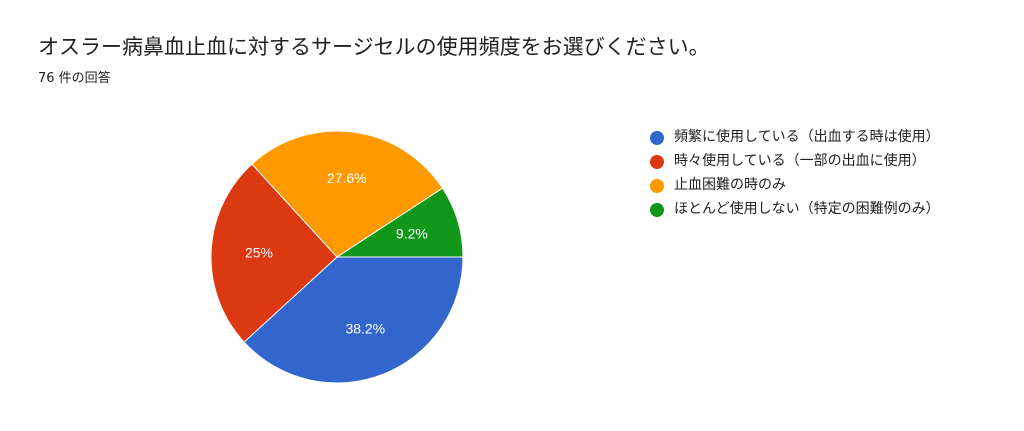 The image size is (1024, 431). Describe the element at coordinates (399, 222) in the screenshot. I see `pie-slice-rarely` at that location.